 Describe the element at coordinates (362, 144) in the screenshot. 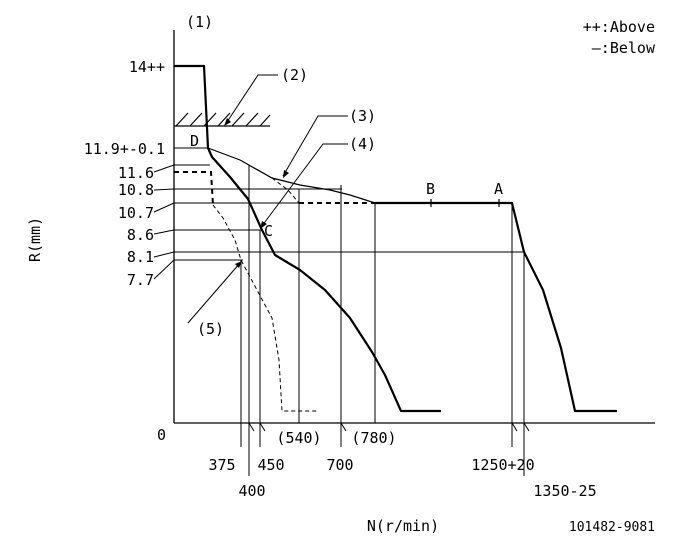

I see `callout-4: (4)` at that location.